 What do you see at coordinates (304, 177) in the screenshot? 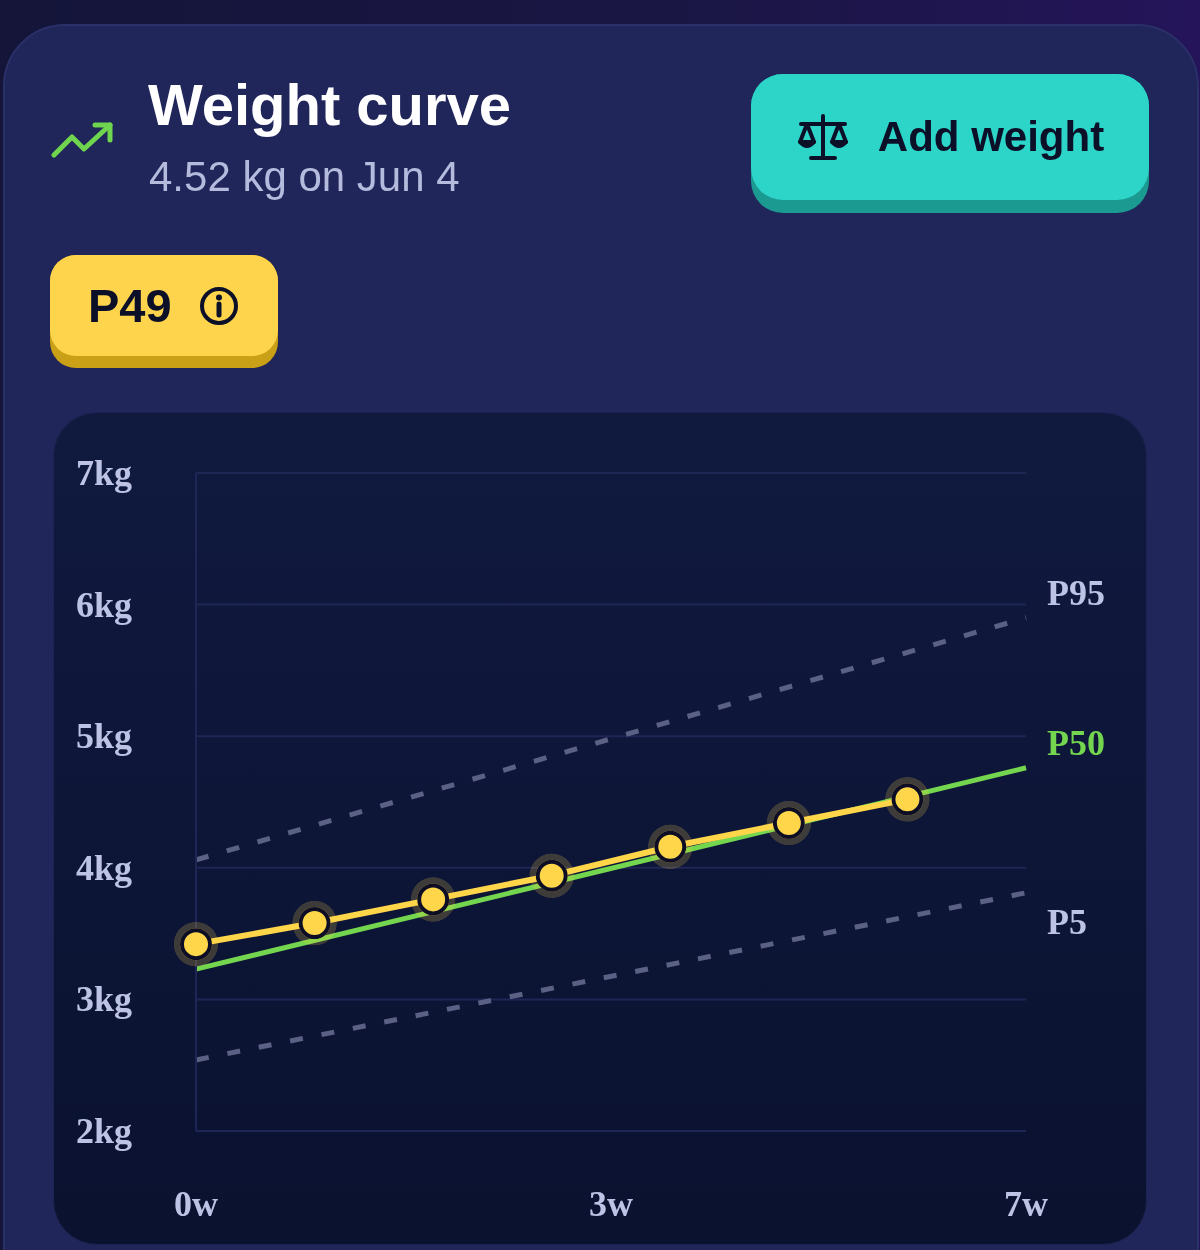
I see `chart-subtitle: 4.52 kg on Jun 4` at bounding box center [304, 177].